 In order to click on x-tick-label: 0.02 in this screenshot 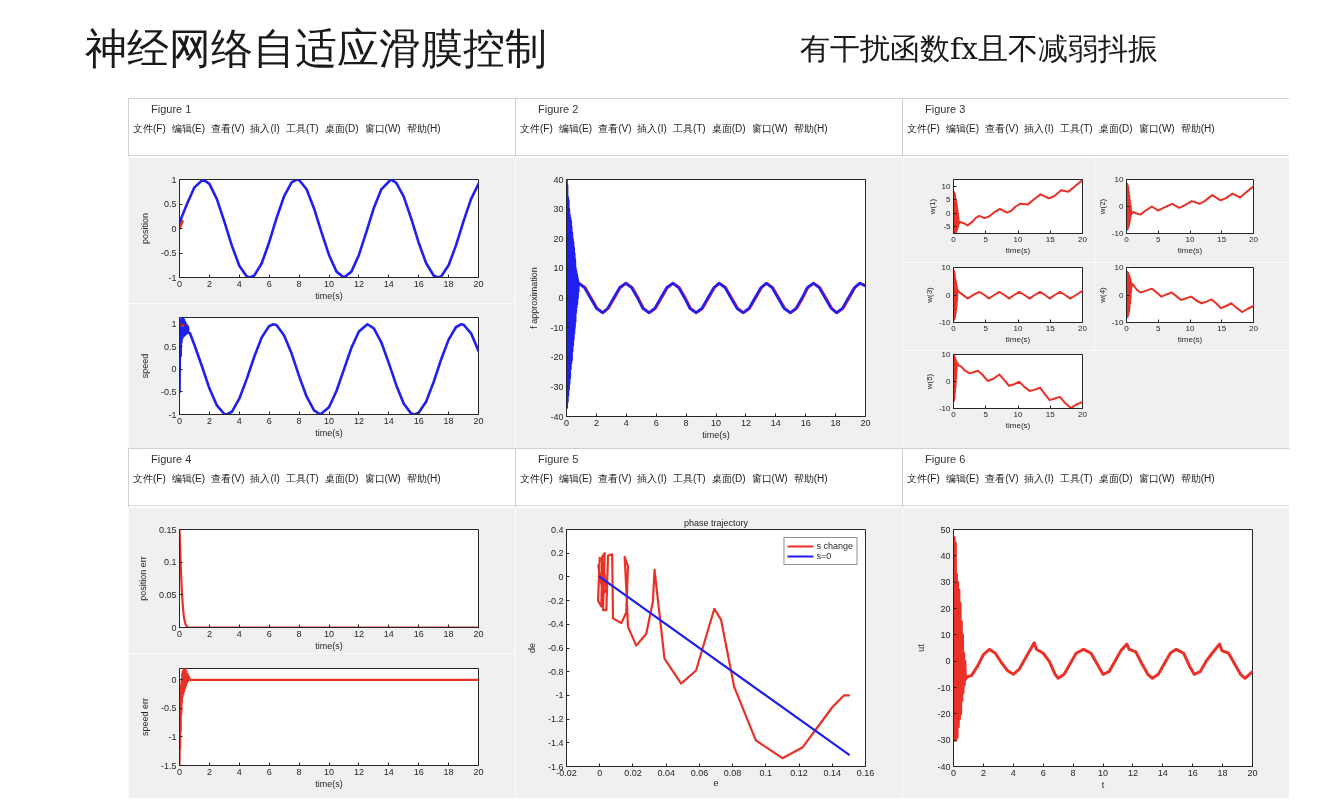, I will do `click(633, 772)`.